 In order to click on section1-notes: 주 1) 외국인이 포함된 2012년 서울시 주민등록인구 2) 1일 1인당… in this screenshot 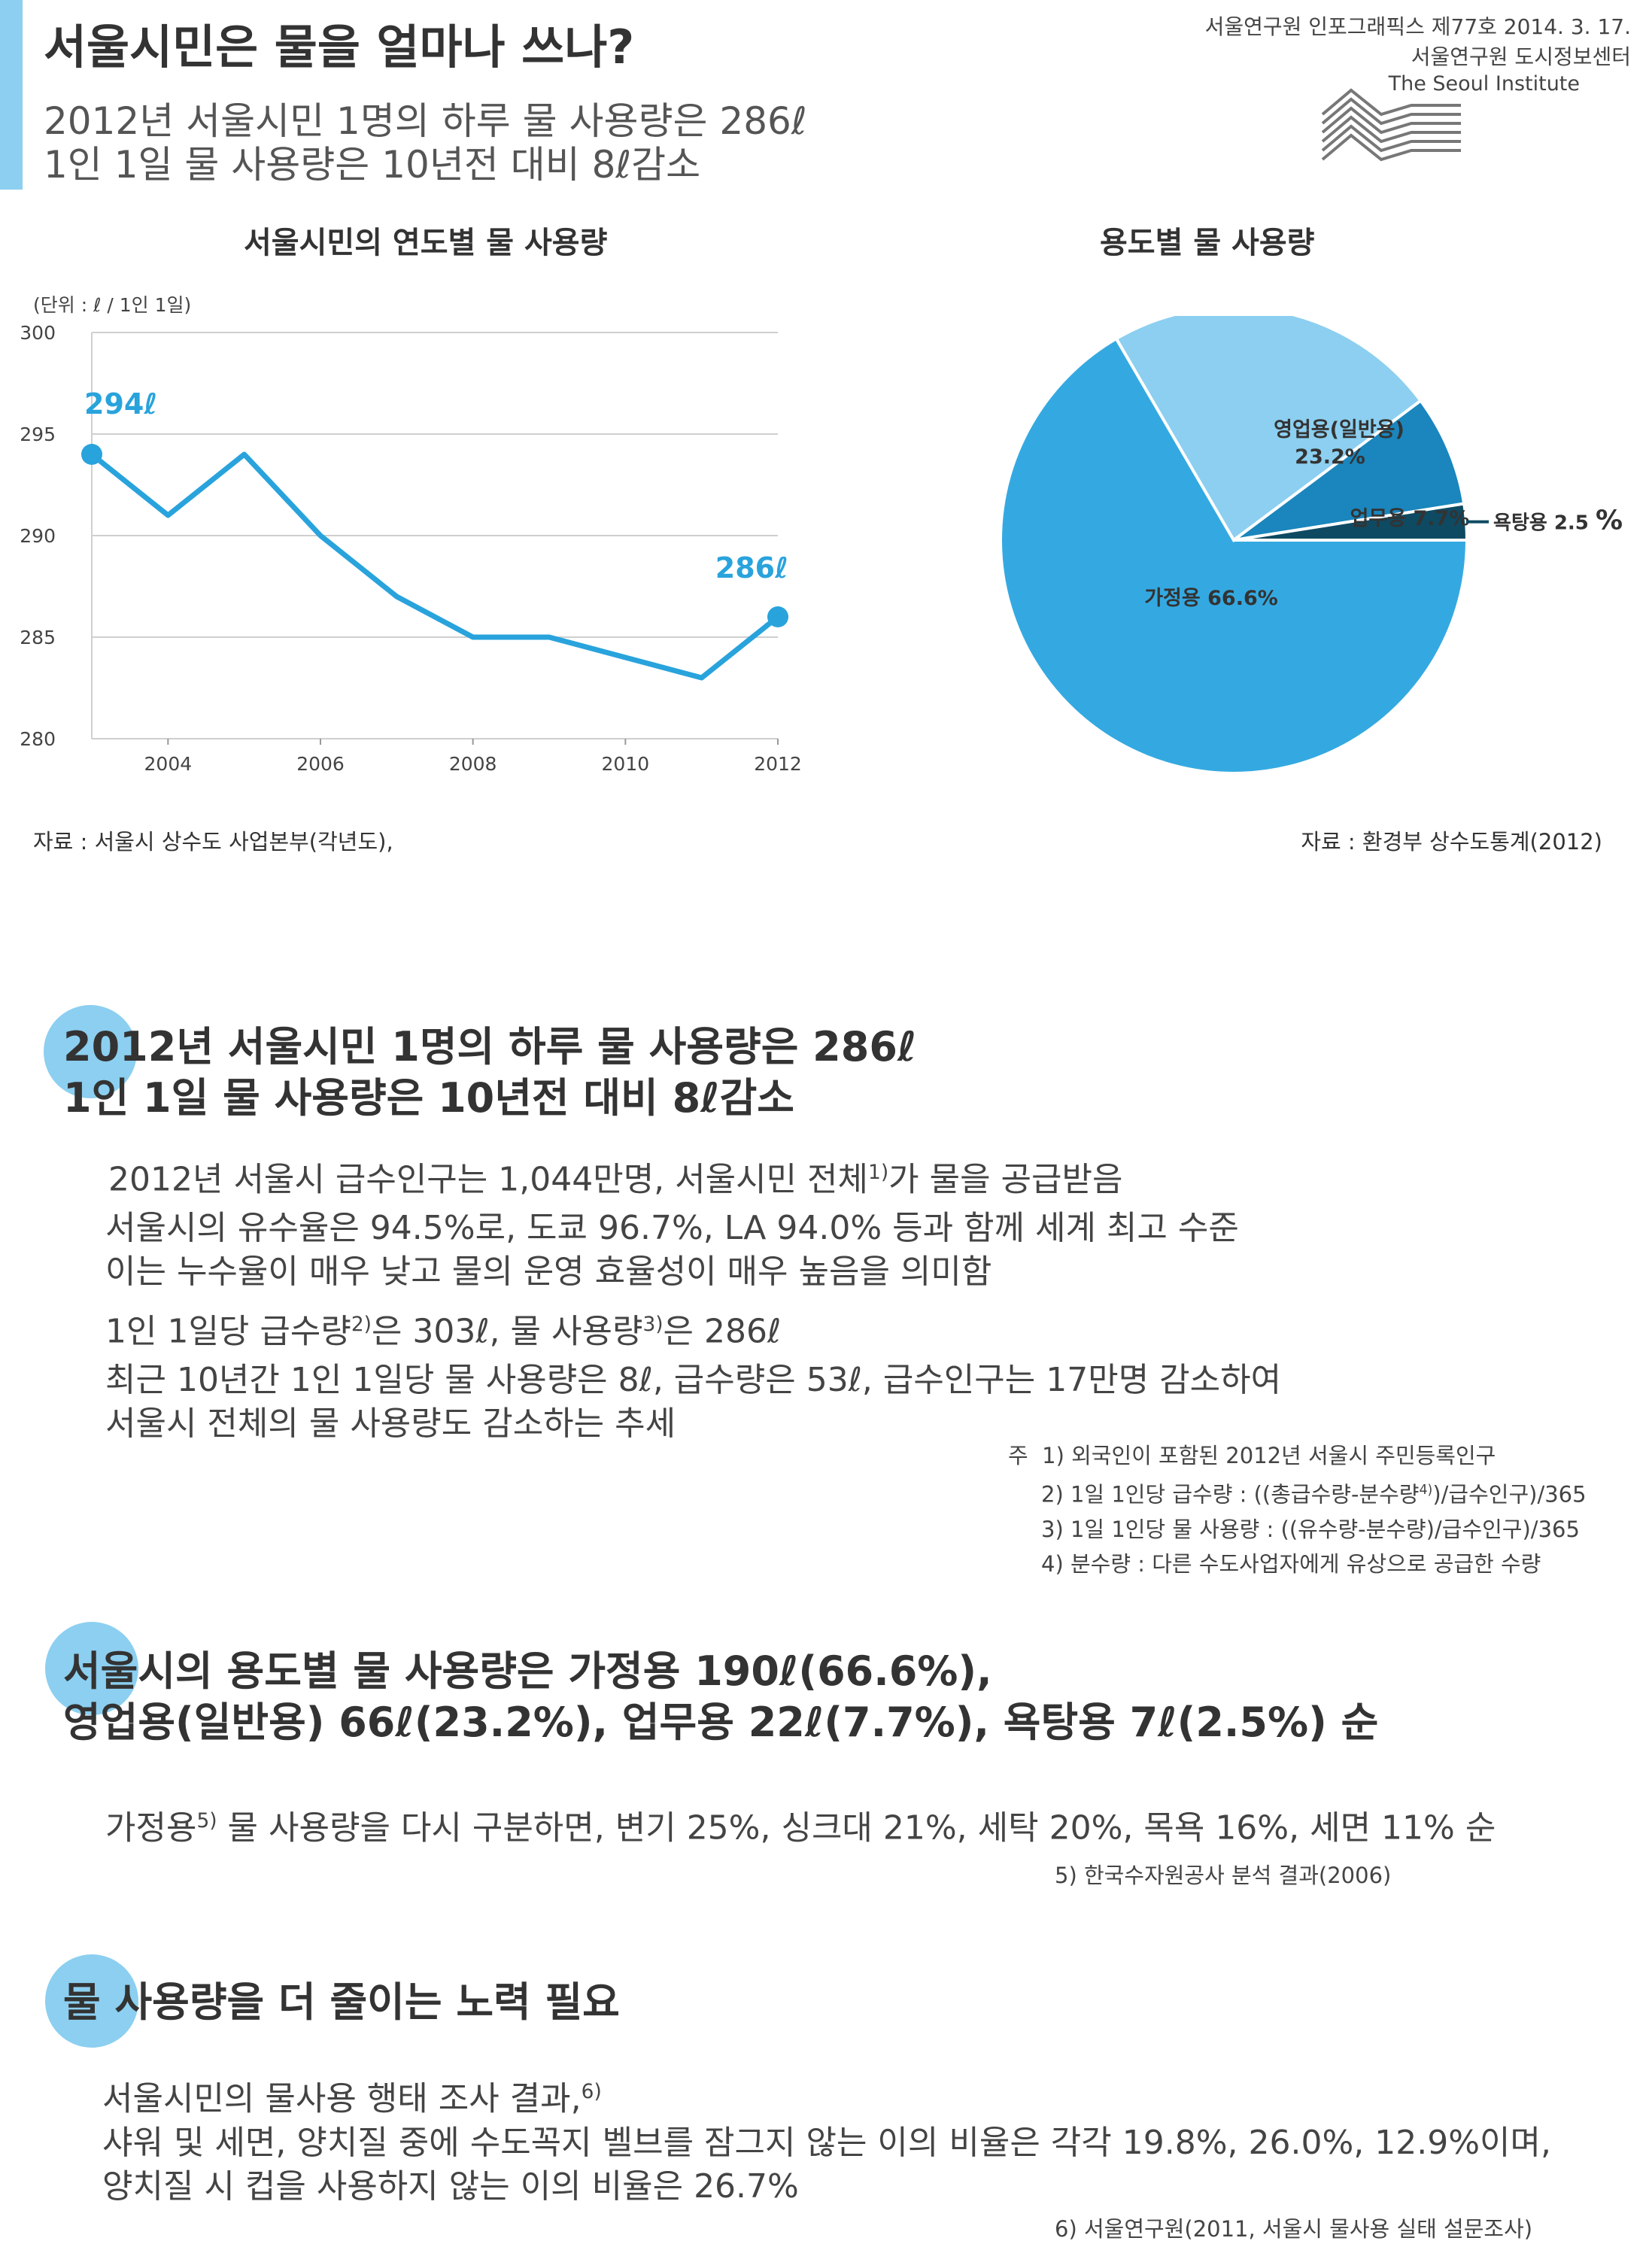, I will do `click(1298, 1510)`.